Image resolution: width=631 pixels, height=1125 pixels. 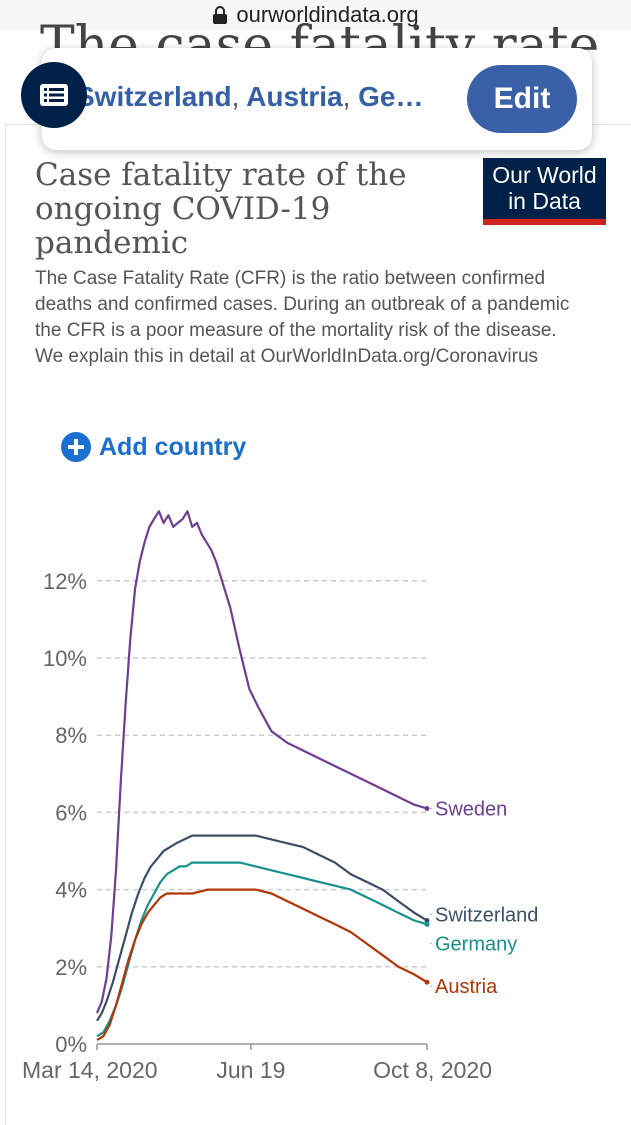 I want to click on logo-line-1: Our World, so click(x=544, y=175).